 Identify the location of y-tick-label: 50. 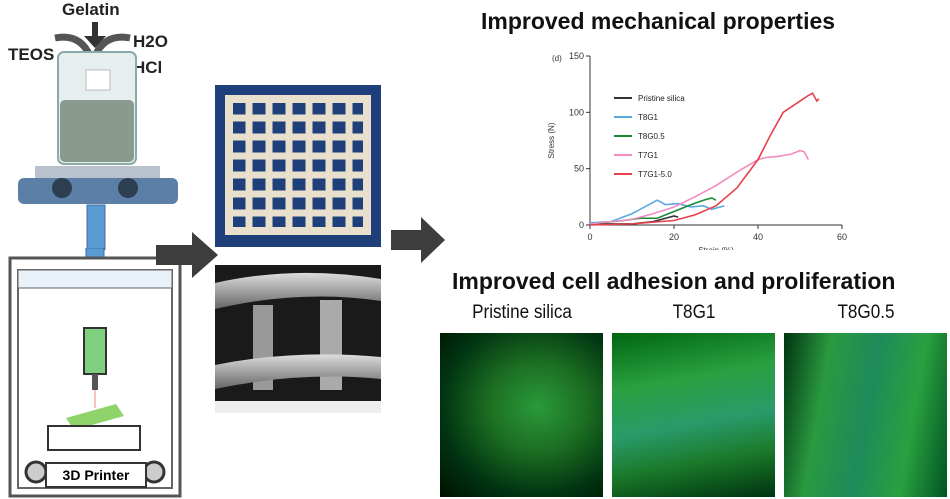
(579, 169).